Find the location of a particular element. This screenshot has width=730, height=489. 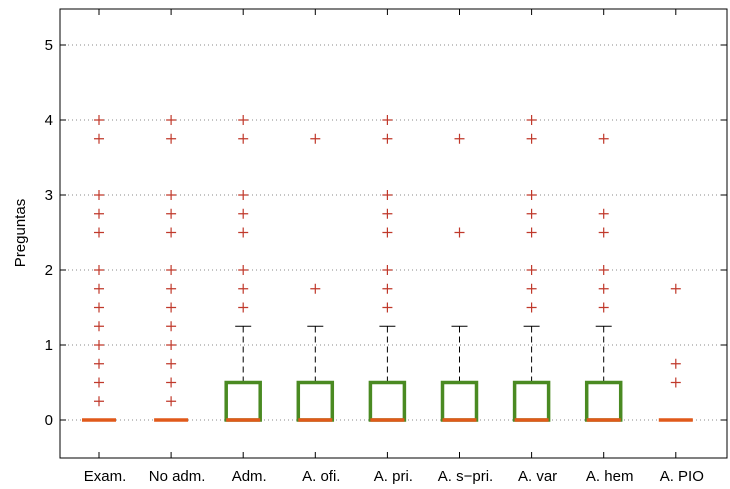

x-tick-label: Exam. is located at coordinates (105, 476).